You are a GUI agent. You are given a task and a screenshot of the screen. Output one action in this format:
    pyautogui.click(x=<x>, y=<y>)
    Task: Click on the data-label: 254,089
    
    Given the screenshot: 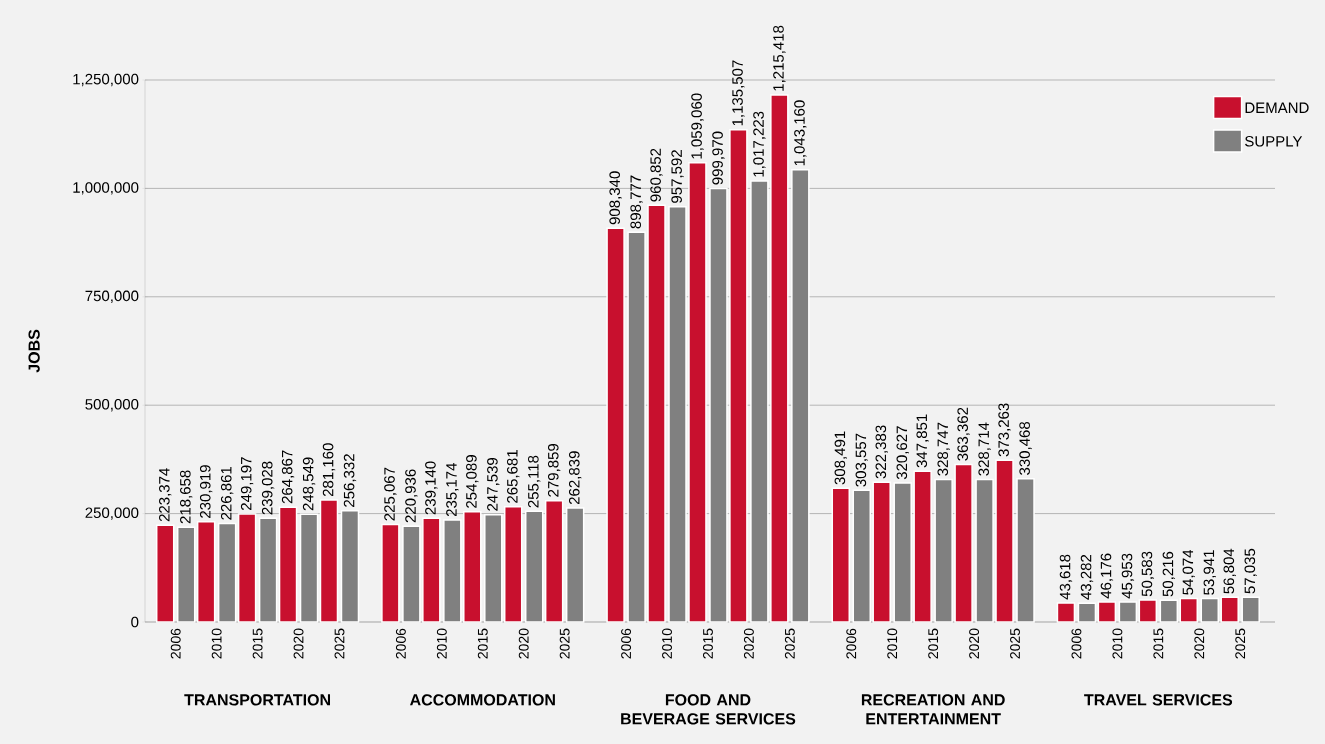 What is the action you would take?
    pyautogui.click(x=472, y=481)
    